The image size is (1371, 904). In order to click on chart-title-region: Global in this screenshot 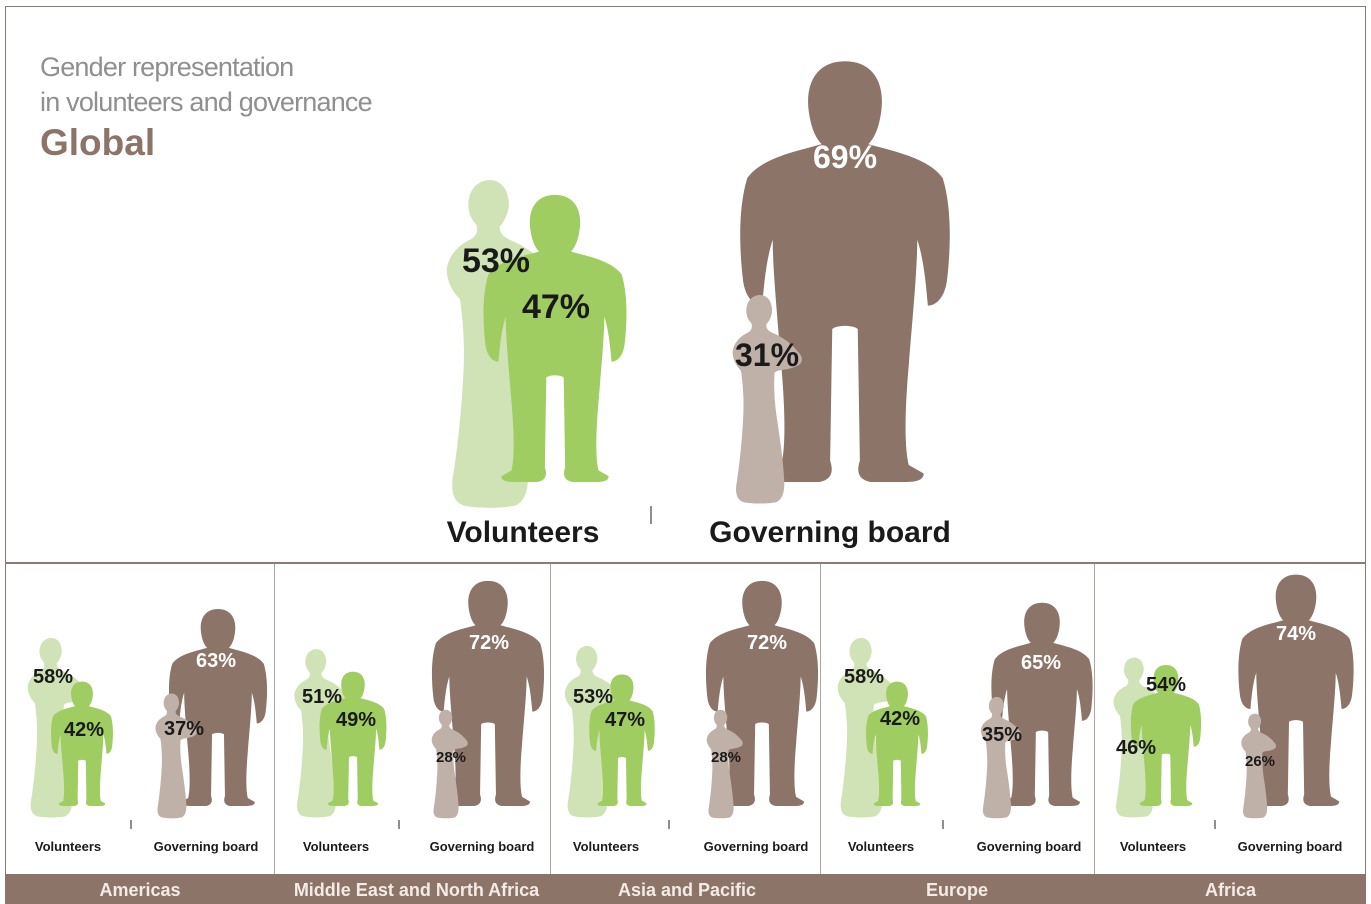, I will do `click(98, 142)`.